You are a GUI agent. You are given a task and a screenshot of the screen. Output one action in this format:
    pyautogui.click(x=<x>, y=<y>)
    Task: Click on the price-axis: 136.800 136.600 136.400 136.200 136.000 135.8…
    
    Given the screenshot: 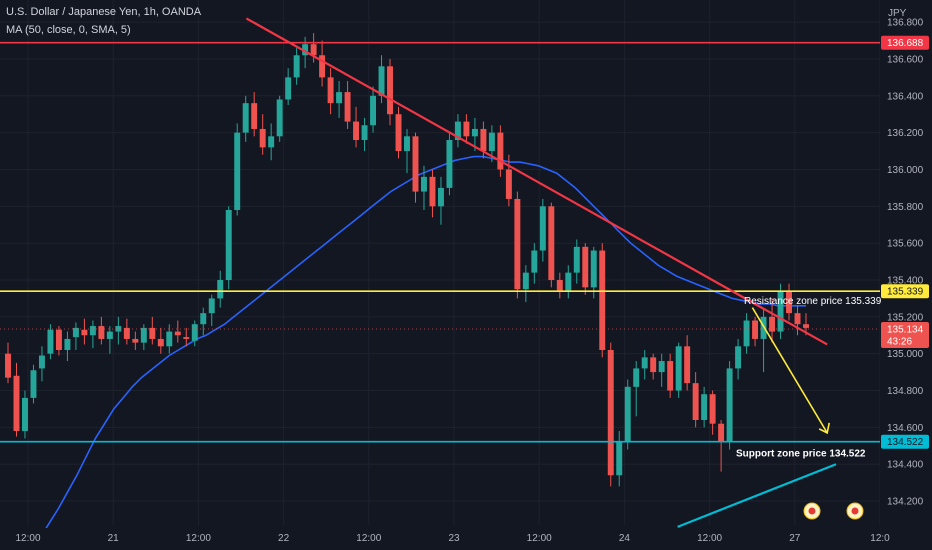 What is the action you would take?
    pyautogui.click(x=906, y=275)
    